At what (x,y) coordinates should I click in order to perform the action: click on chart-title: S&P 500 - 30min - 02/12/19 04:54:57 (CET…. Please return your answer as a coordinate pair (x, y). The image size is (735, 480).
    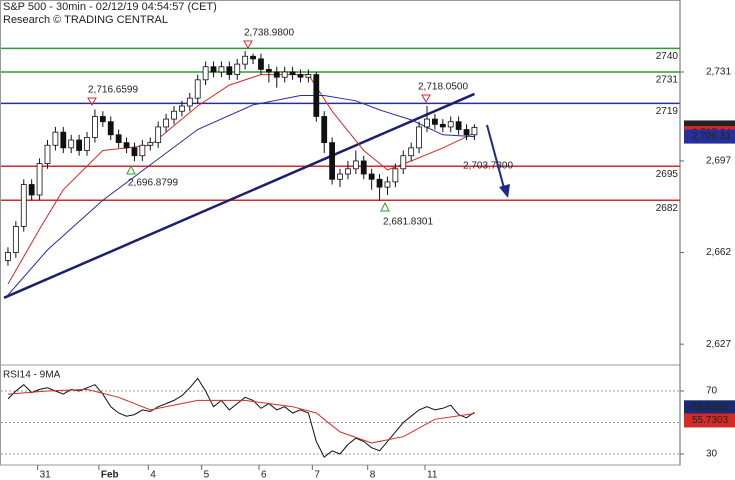
    Looking at the image, I should click on (110, 7).